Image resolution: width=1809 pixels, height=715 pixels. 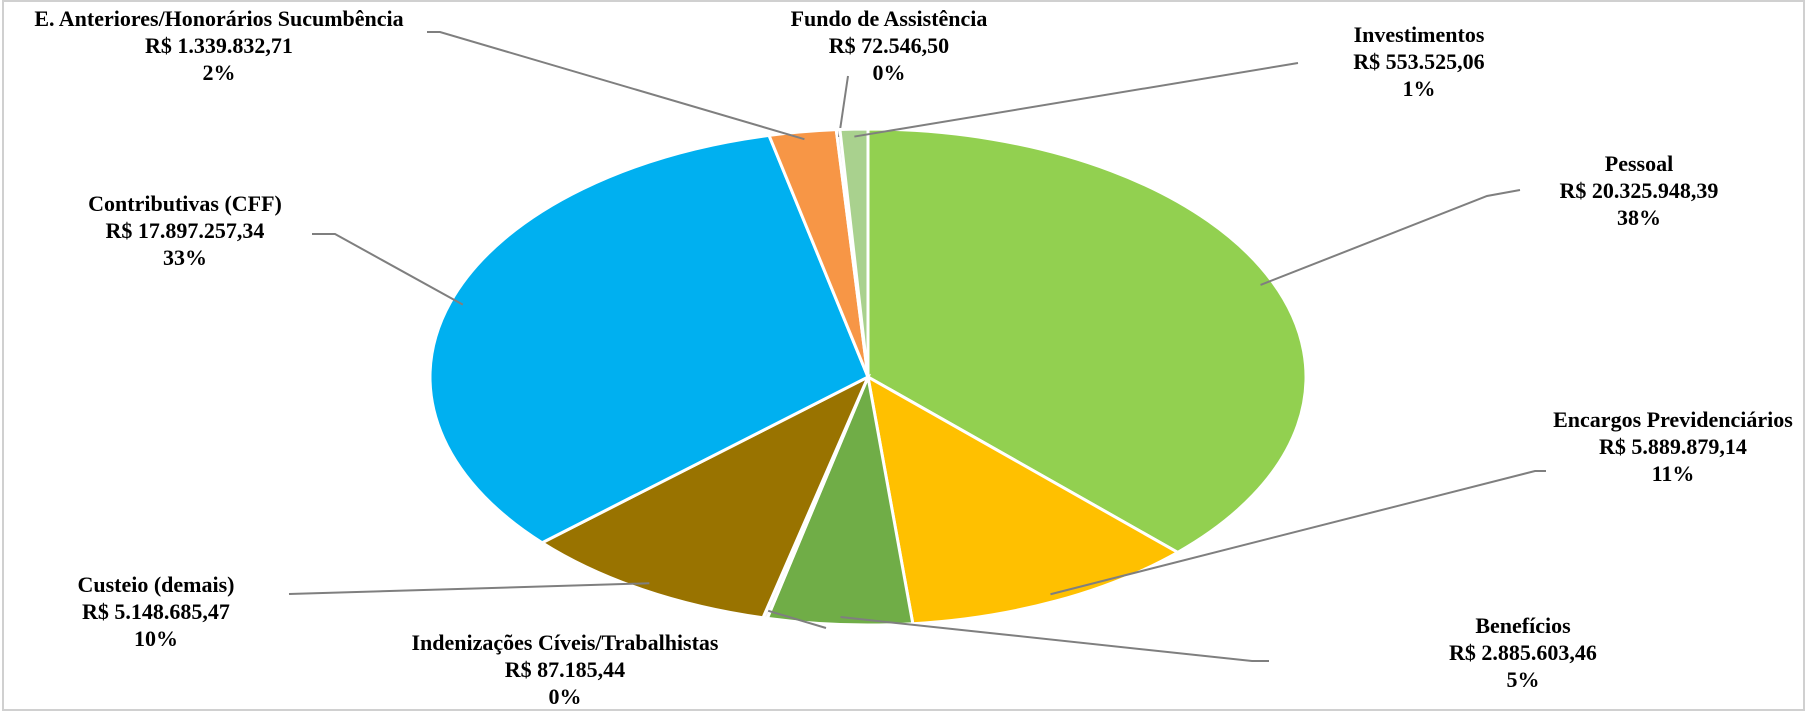 I want to click on slice-label: Investimentos R$ 553.525,06 1%, so click(x=1419, y=61).